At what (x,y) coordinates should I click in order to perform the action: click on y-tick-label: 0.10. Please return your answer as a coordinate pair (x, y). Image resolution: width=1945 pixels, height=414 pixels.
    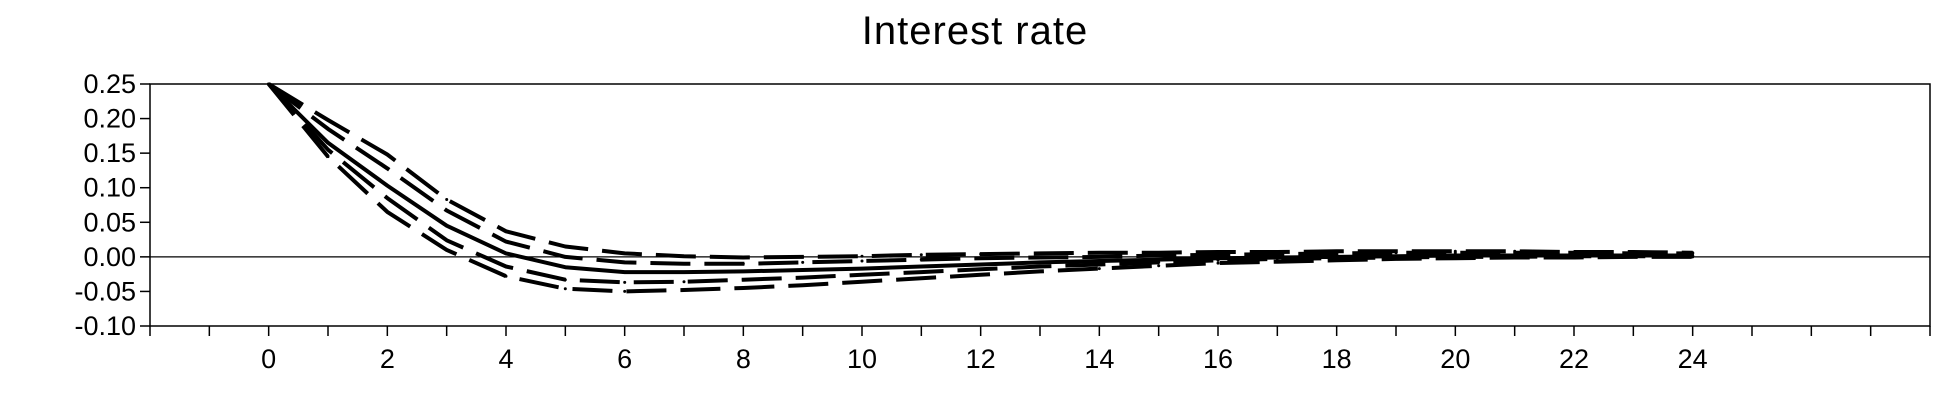
    Looking at the image, I should click on (109, 188).